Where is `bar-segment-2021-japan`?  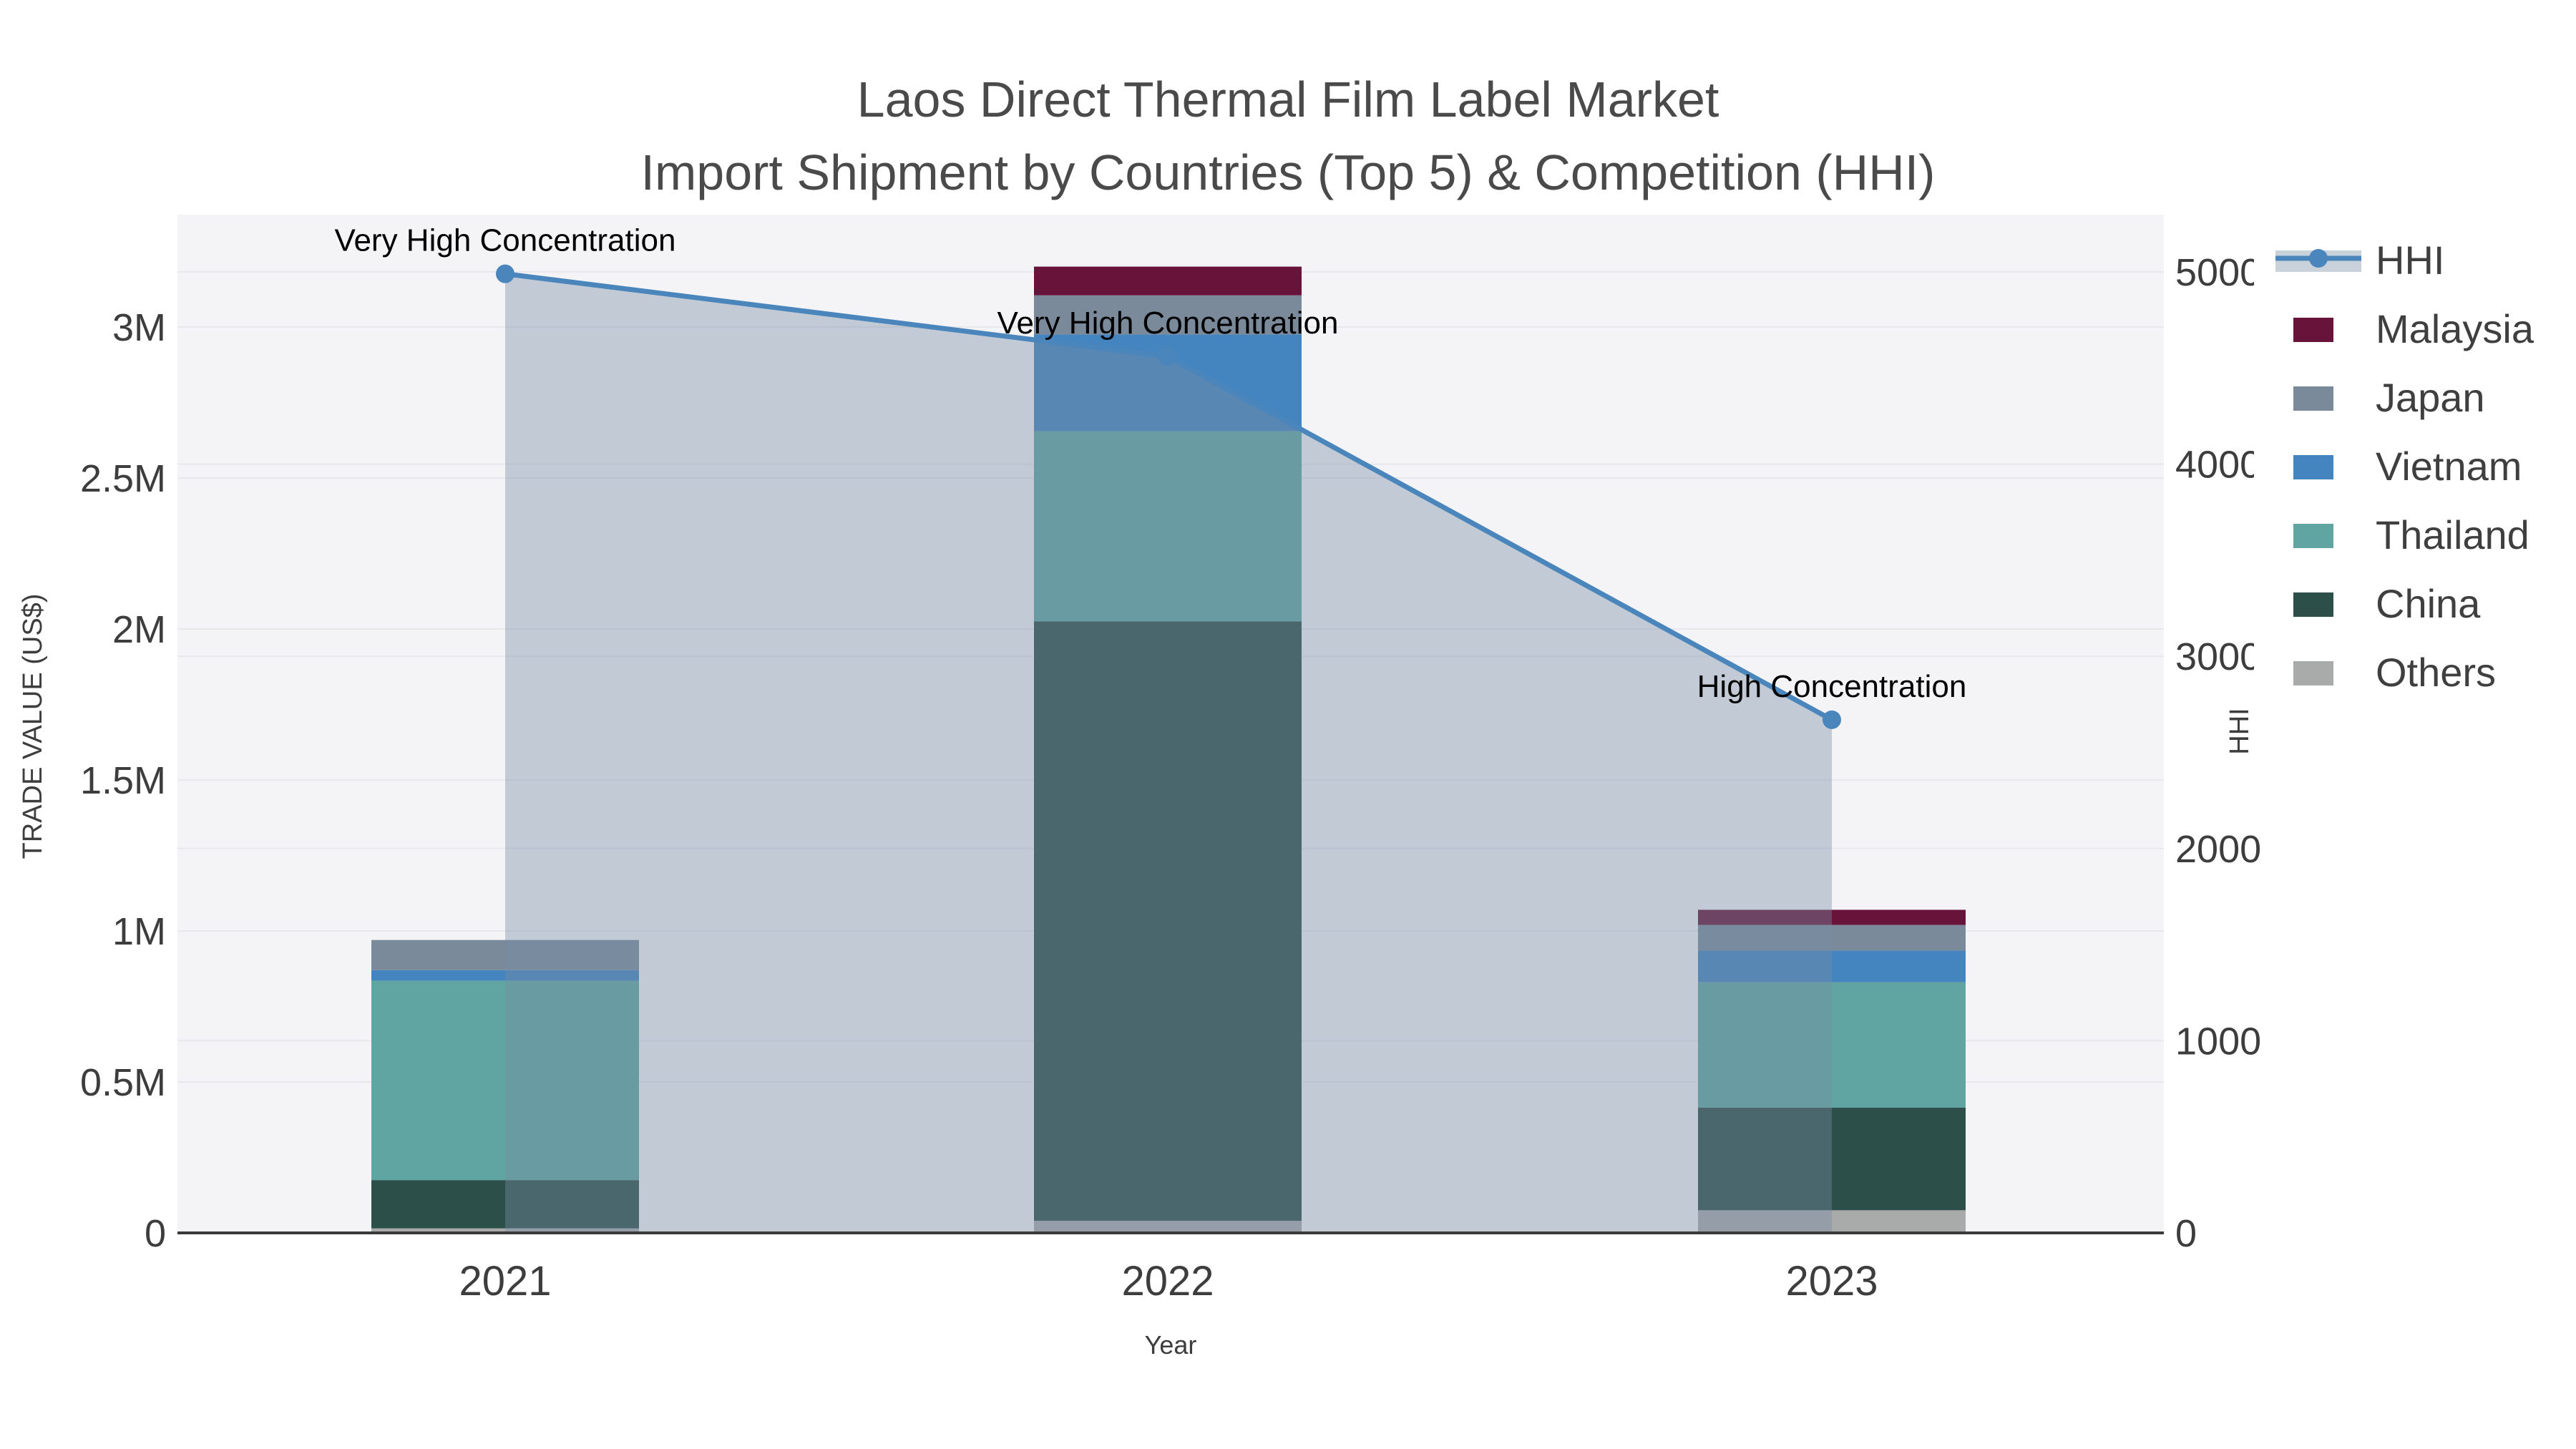
bar-segment-2021-japan is located at coordinates (505, 955).